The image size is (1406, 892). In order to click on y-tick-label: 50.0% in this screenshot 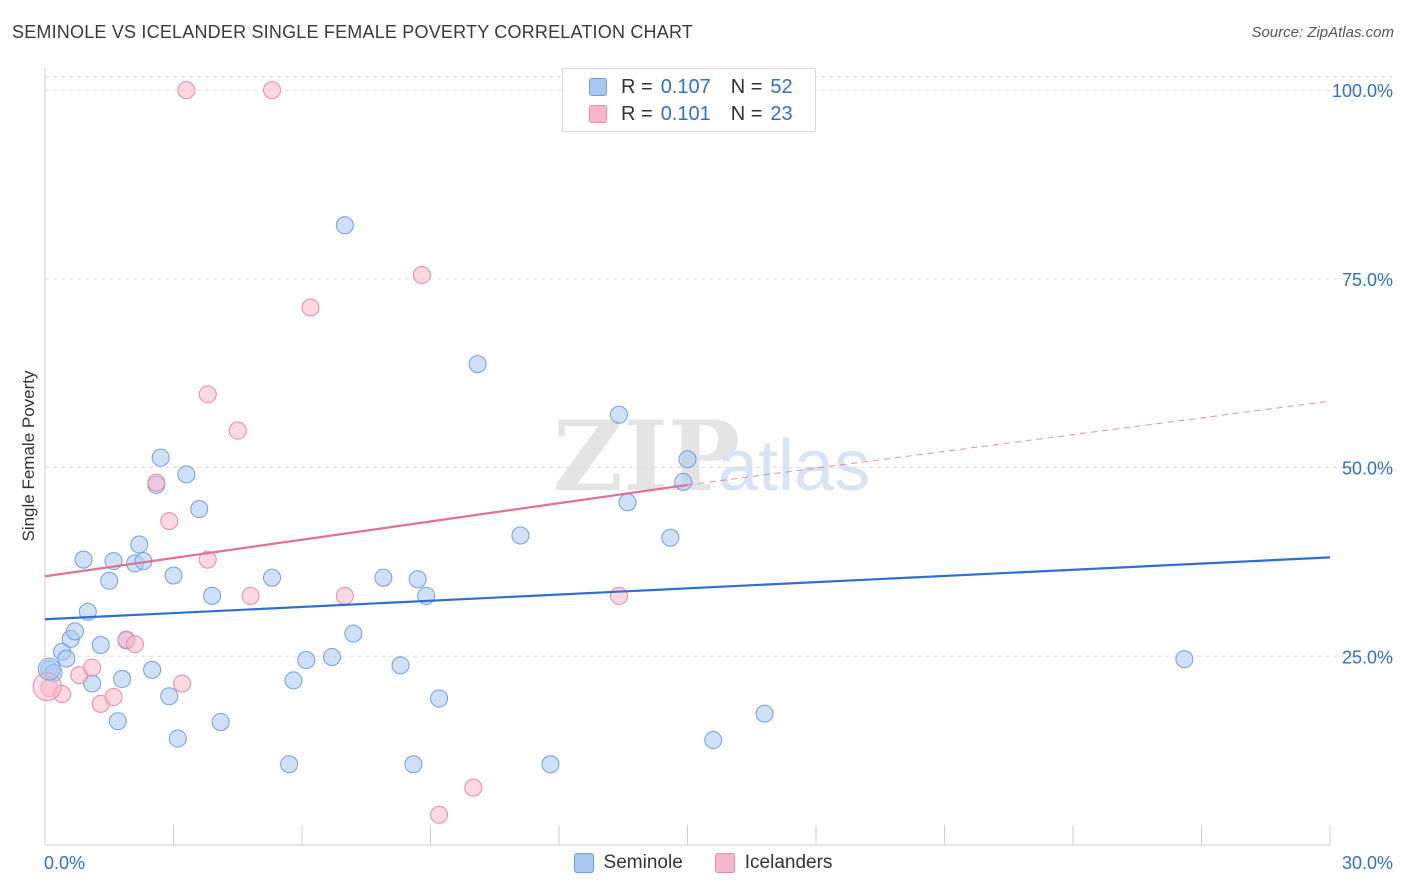, I will do `click(1367, 469)`.